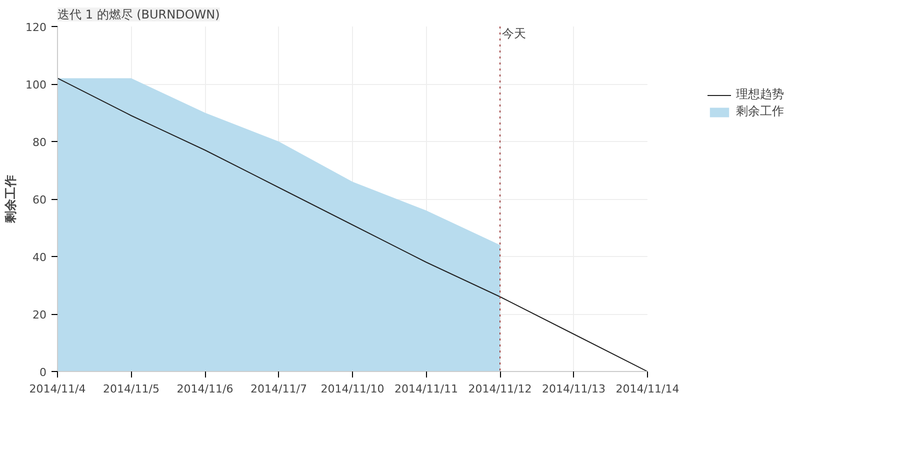  I want to click on y-tick-label: 20, so click(39, 315).